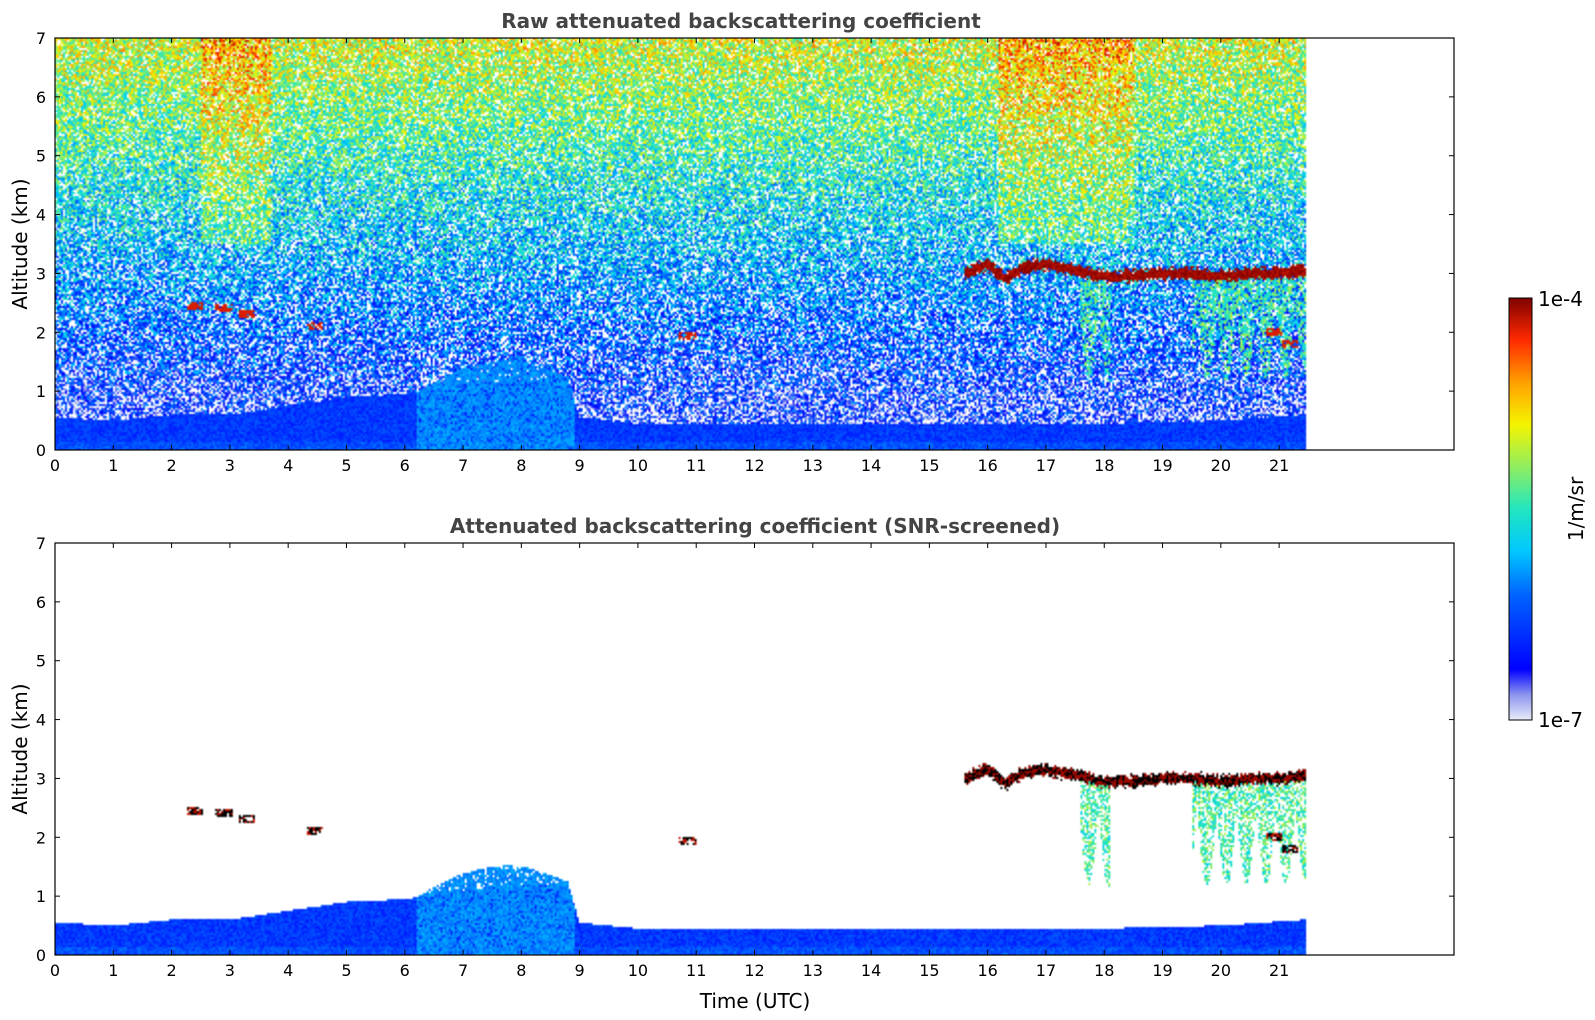 The height and width of the screenshot is (1020, 1595). Describe the element at coordinates (755, 1001) in the screenshot. I see `x-axis-label: Time (UTC)` at that location.